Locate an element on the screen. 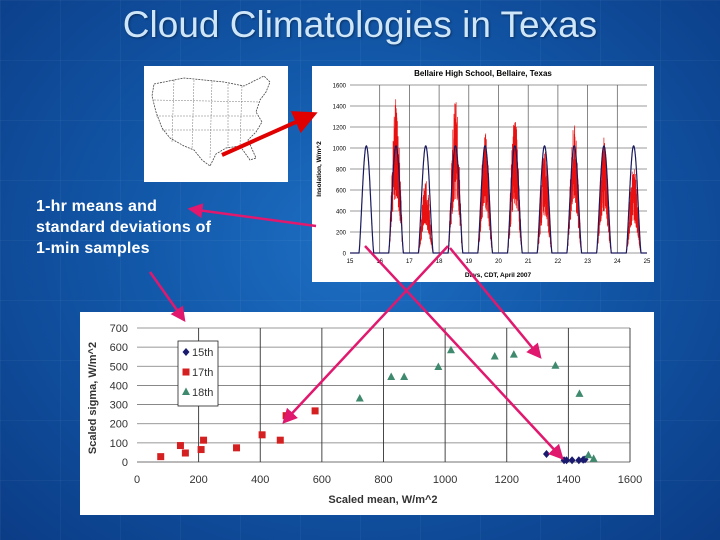 The height and width of the screenshot is (540, 720). legend-label: 18th is located at coordinates (202, 393).